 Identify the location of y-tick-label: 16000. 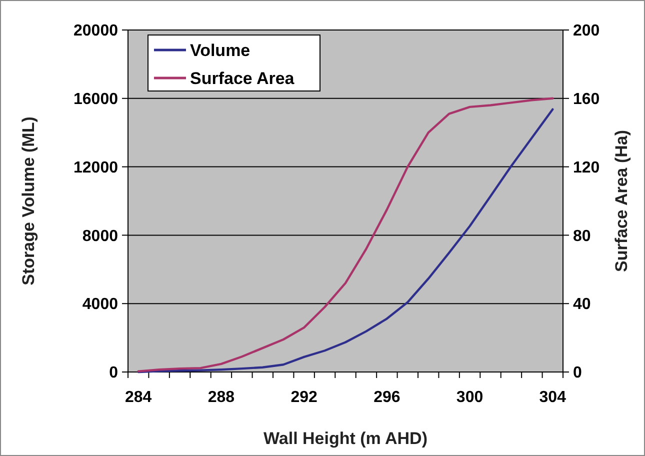
(96, 99).